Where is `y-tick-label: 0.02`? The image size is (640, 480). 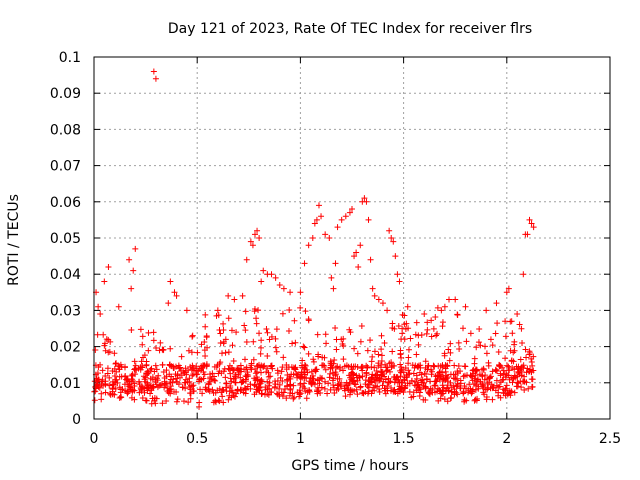 y-tick-label: 0.02 is located at coordinates (65, 348).